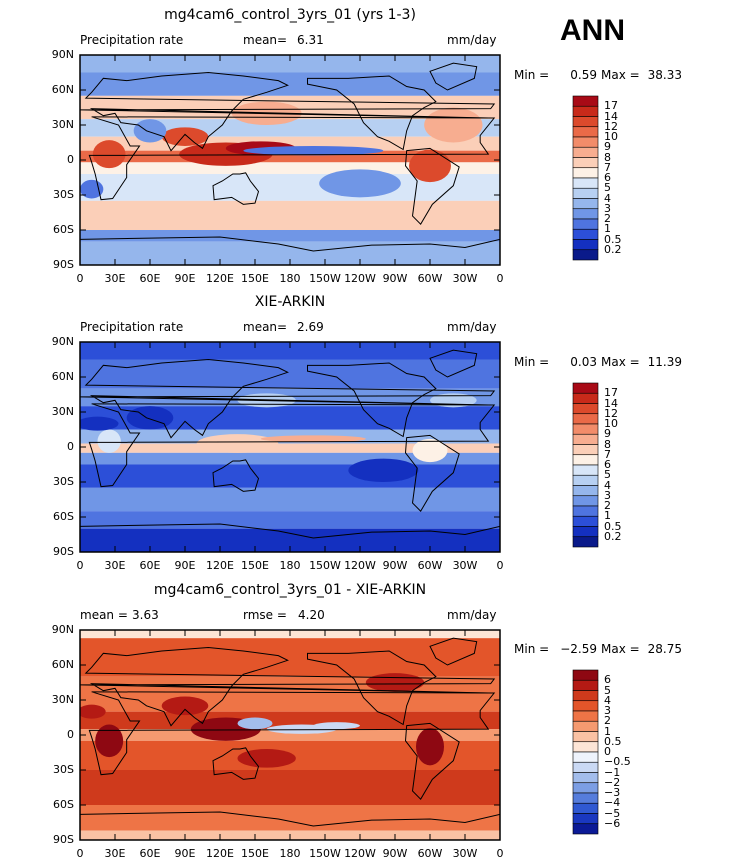 This screenshot has width=732, height=865. I want to click on colorbar-level-1: 2, so click(607, 218).